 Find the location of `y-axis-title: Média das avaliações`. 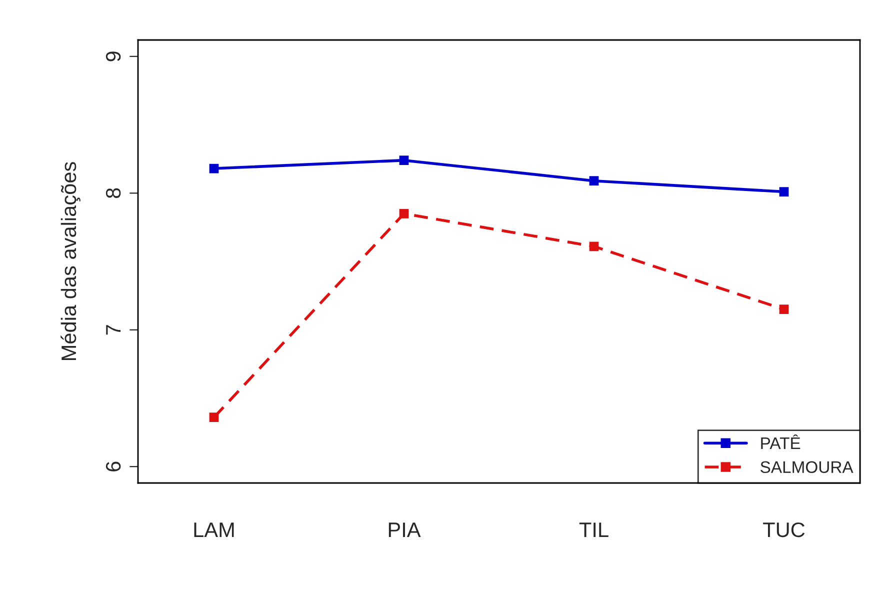

y-axis-title: Média das avaliações is located at coordinates (70, 261).